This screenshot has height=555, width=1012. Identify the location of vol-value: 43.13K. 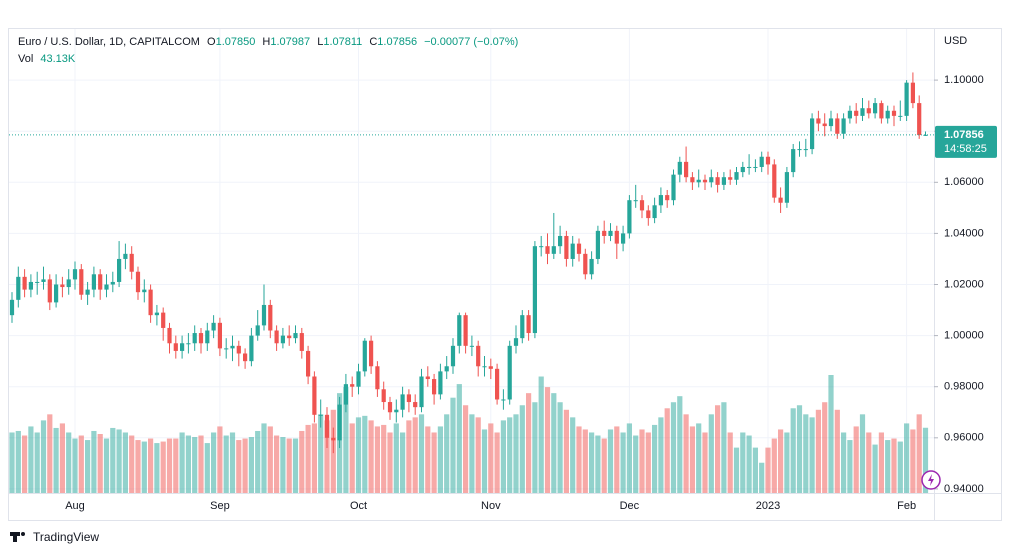
(58, 59).